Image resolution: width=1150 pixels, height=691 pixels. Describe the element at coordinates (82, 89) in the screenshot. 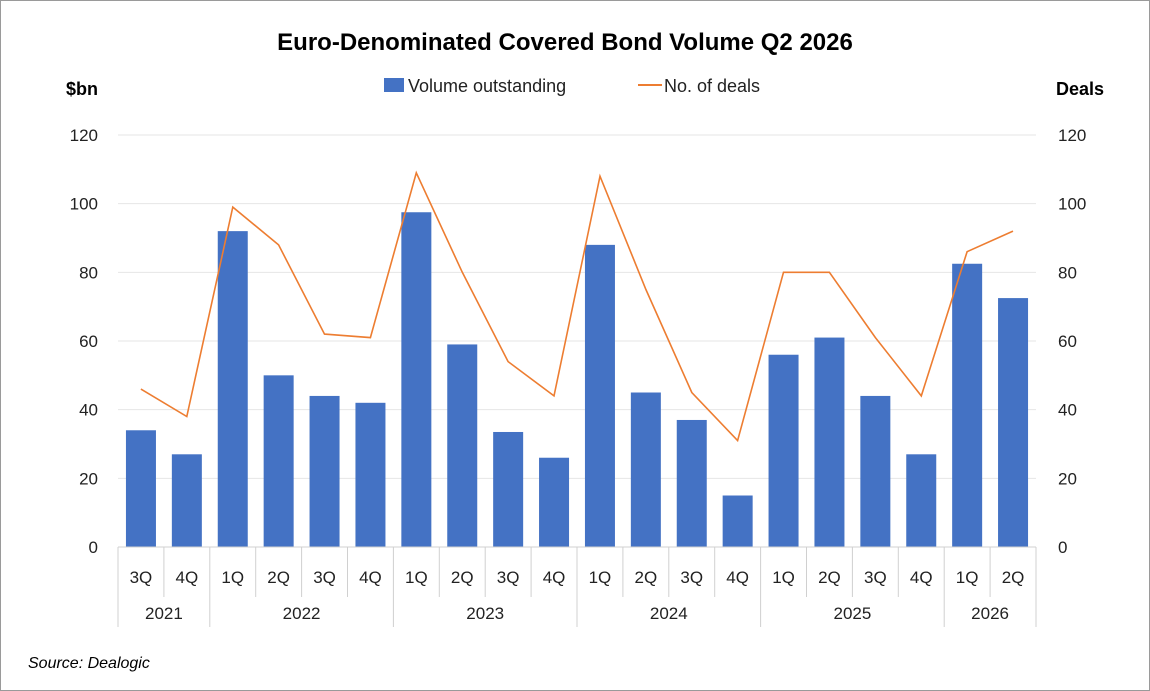

I see `left-axis-title: $bn` at that location.